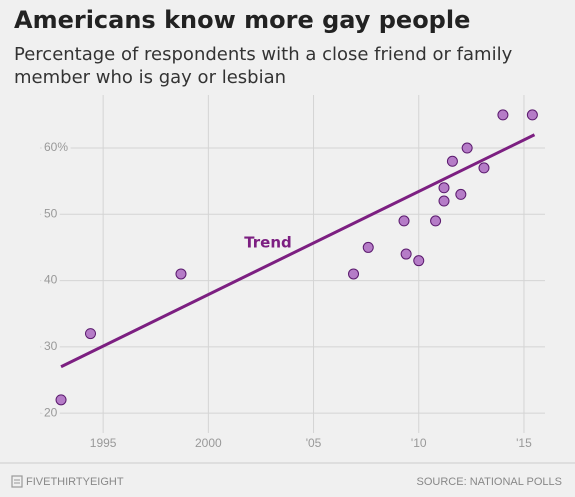 Image resolution: width=575 pixels, height=497 pixels. I want to click on chart-subtitle: member who is gay or lesbian, so click(150, 77).